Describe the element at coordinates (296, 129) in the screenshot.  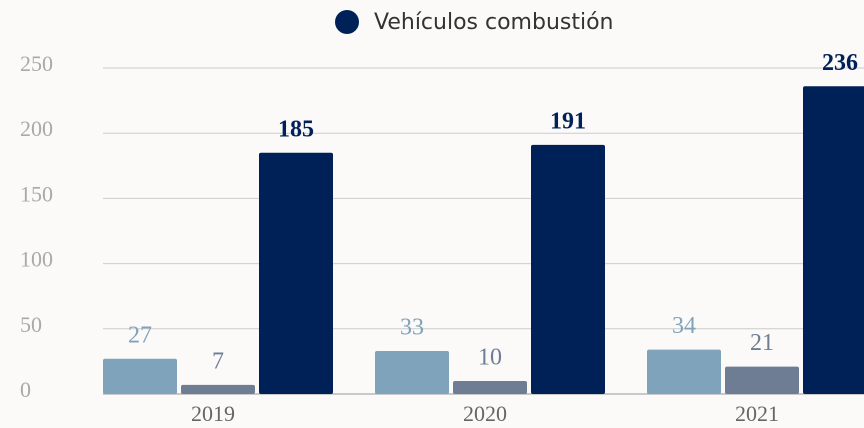
I see `value-label: 185` at that location.